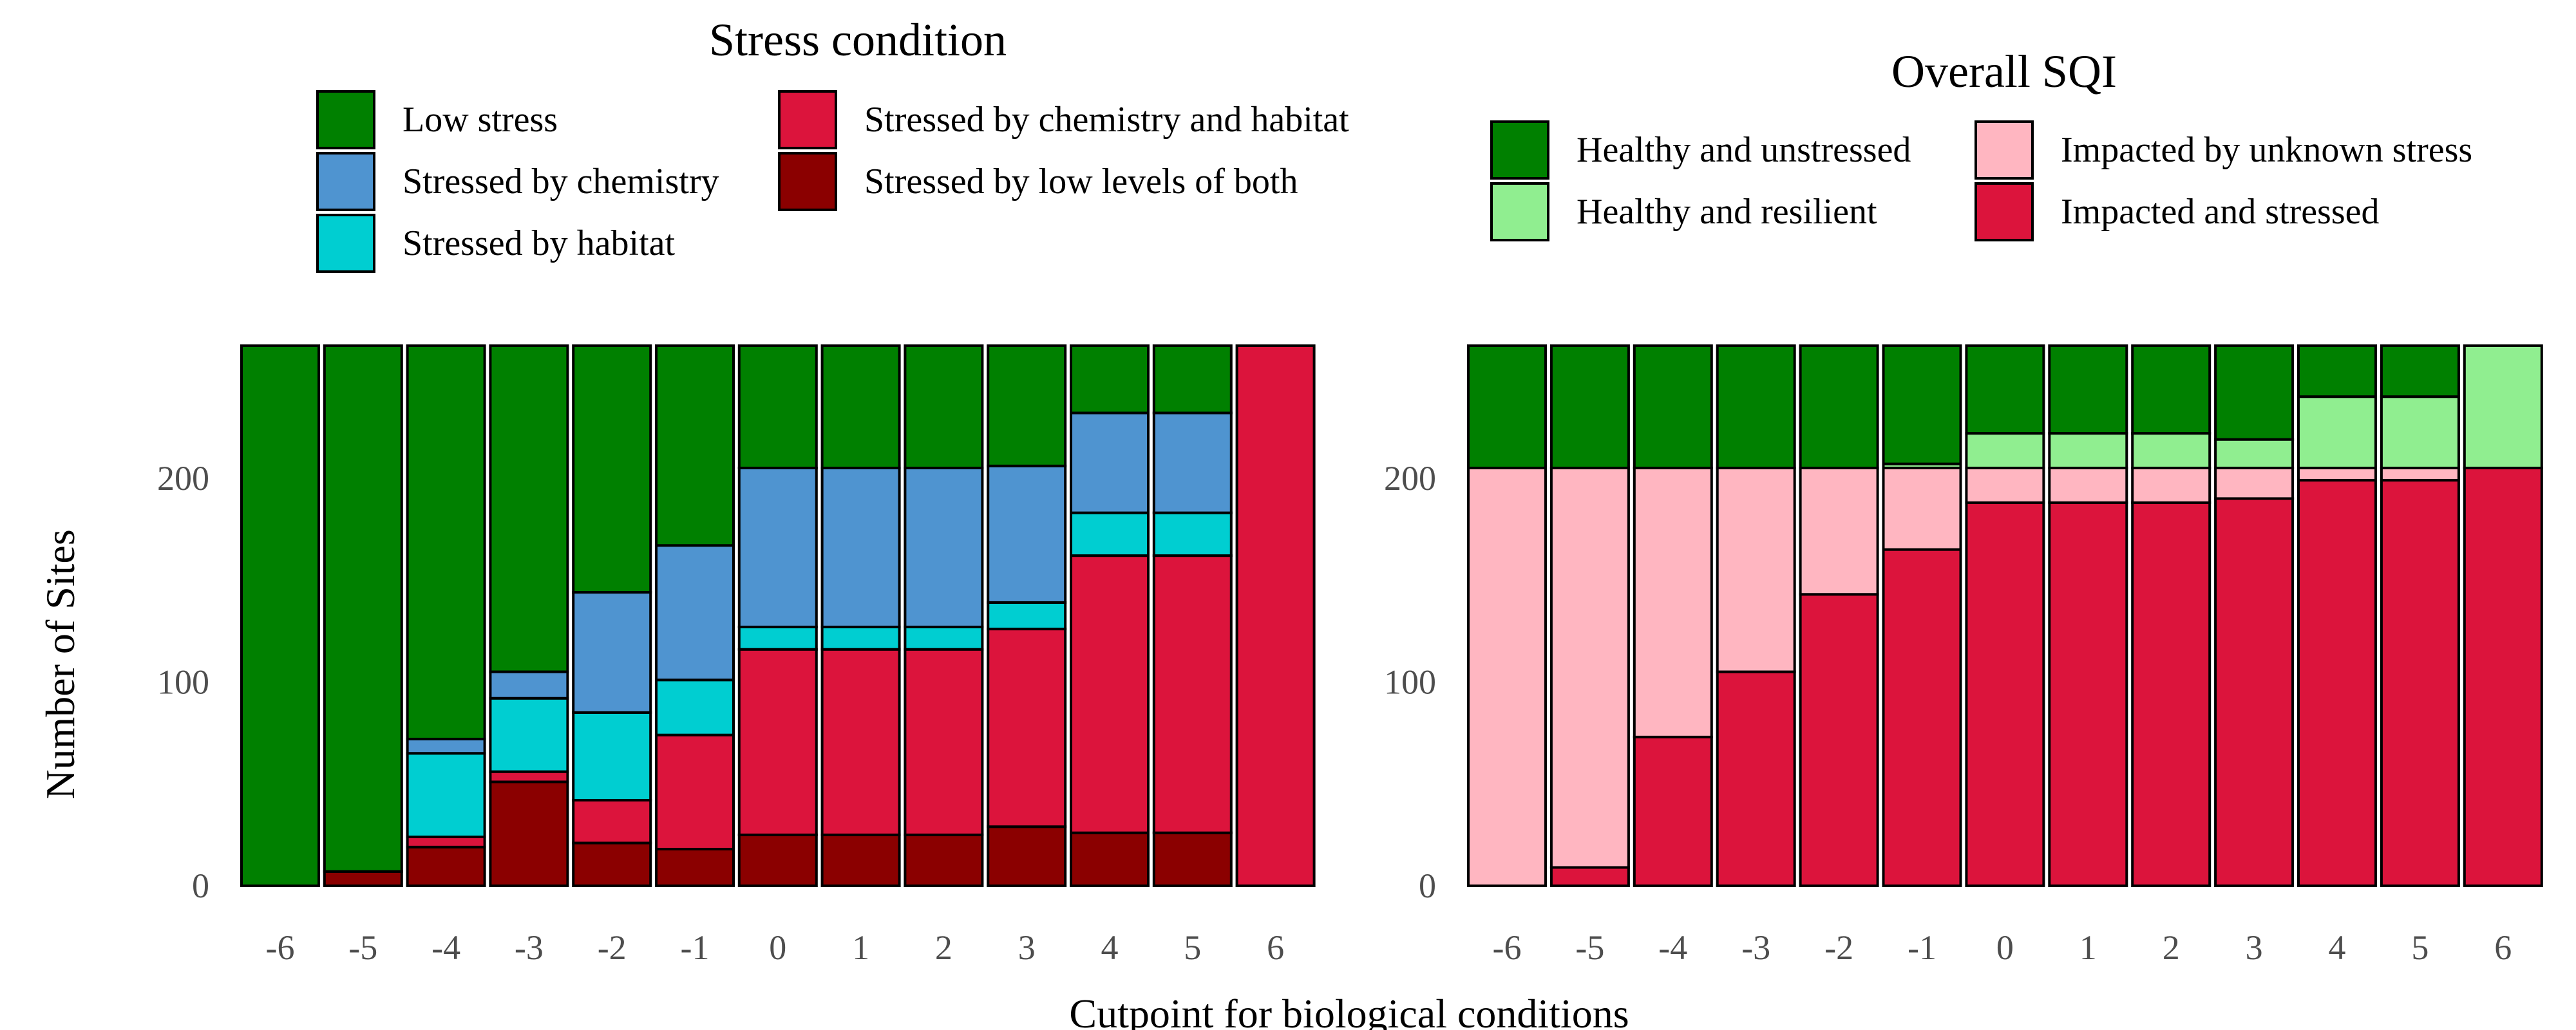  What do you see at coordinates (60, 665) in the screenshot?
I see `y-axis-label: Number of Sites` at bounding box center [60, 665].